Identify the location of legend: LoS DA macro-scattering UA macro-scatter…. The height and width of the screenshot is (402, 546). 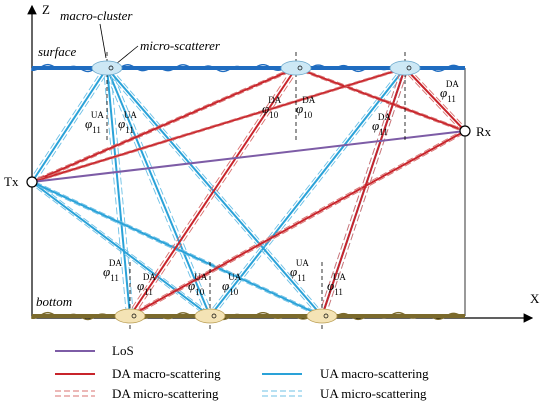
(242, 372).